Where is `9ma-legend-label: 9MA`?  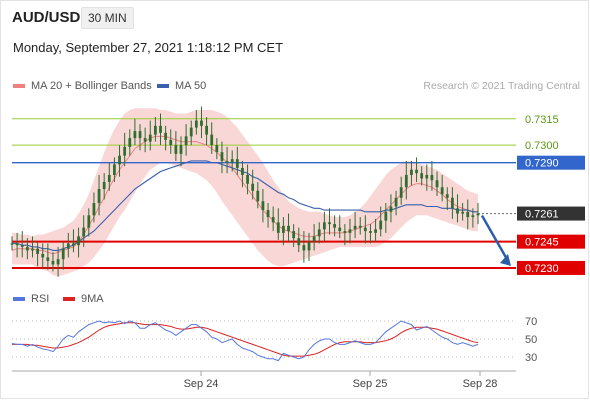
9ma-legend-label: 9MA is located at coordinates (92, 299).